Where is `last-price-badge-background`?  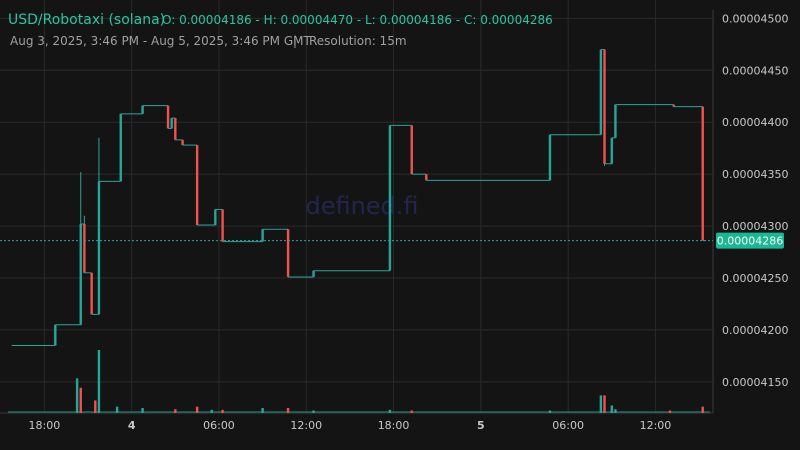
last-price-badge-background is located at coordinates (750, 240).